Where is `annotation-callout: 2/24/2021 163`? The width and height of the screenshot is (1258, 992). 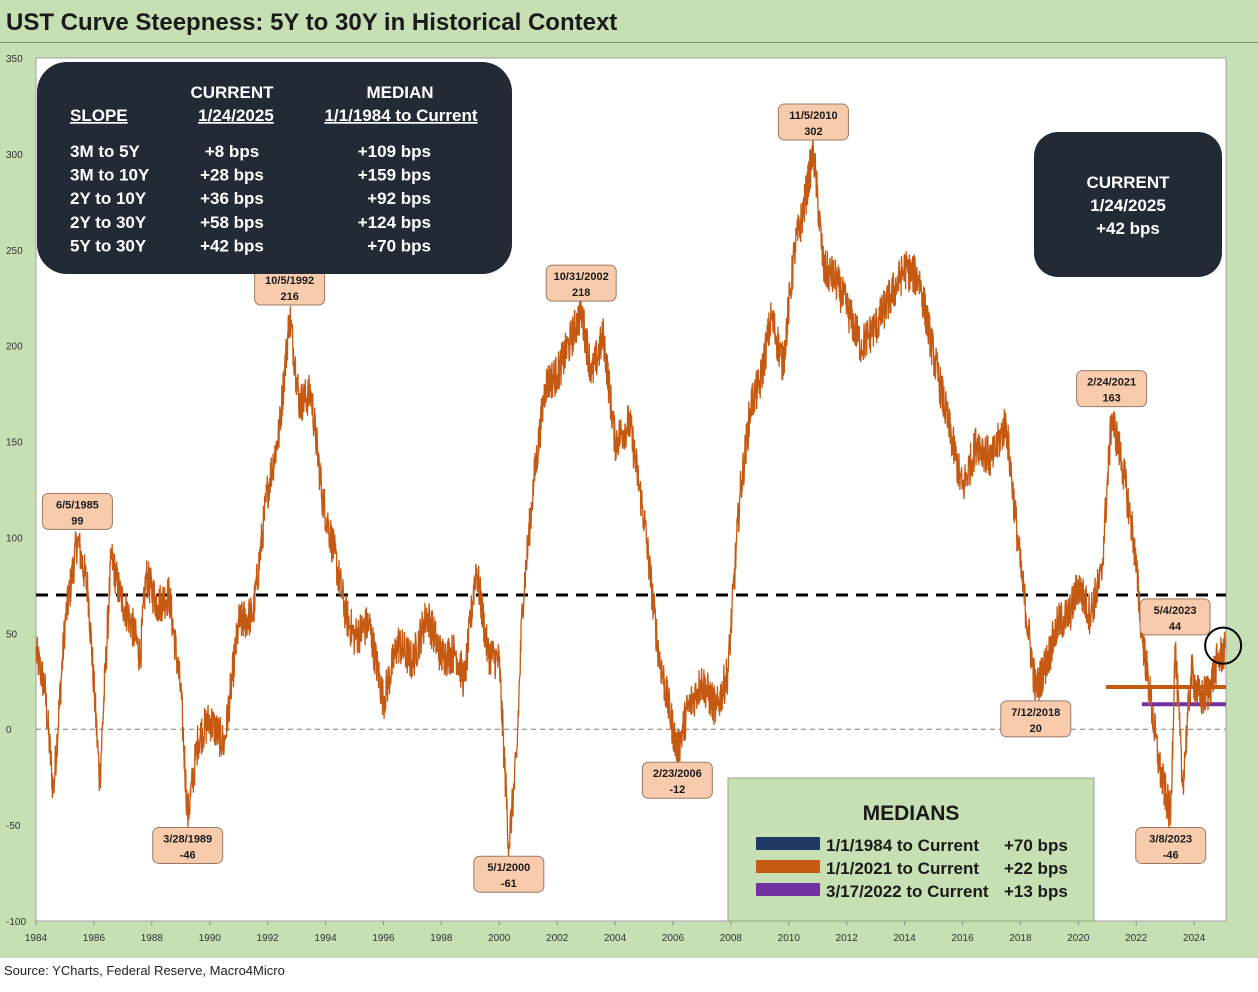 annotation-callout: 2/24/2021 163 is located at coordinates (1112, 389).